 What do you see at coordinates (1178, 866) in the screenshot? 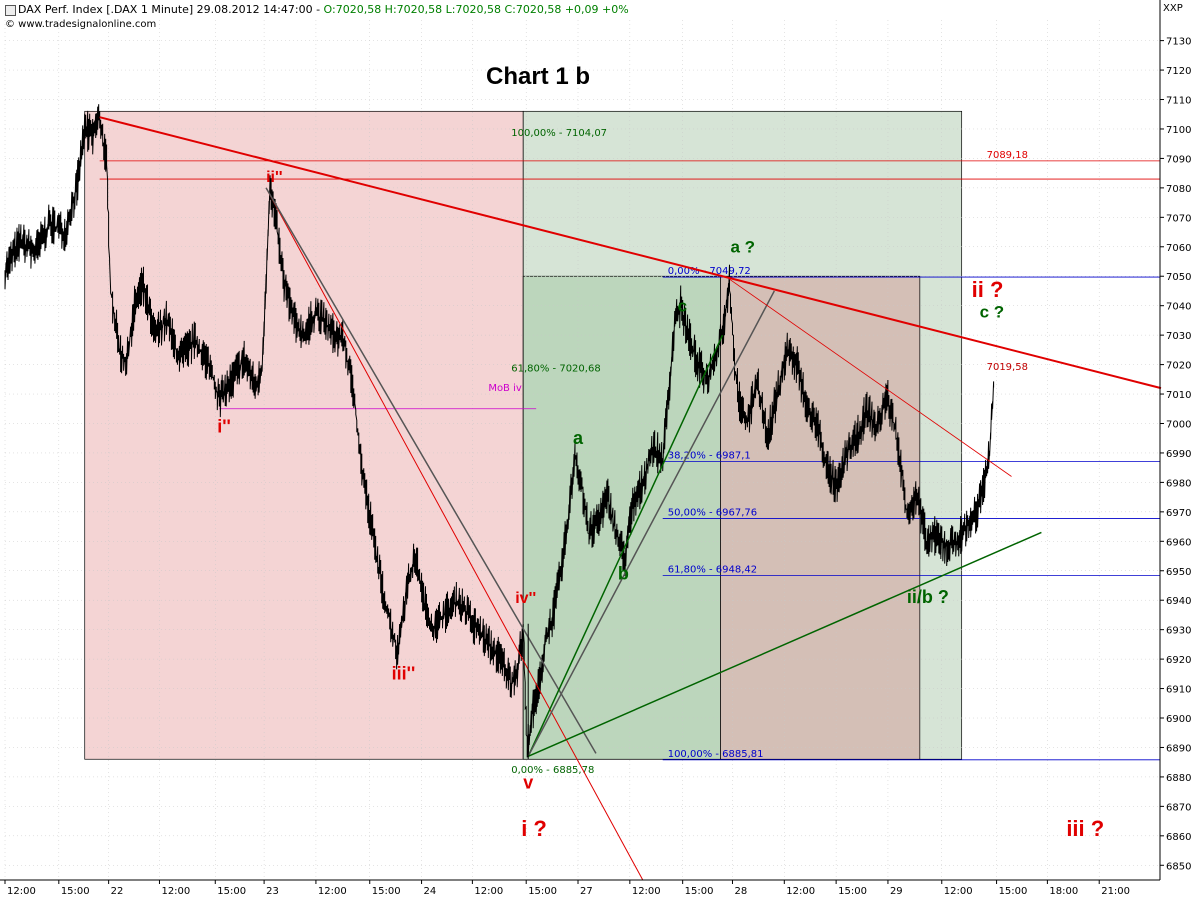
I see `y-tick-label: 6850` at bounding box center [1178, 866].